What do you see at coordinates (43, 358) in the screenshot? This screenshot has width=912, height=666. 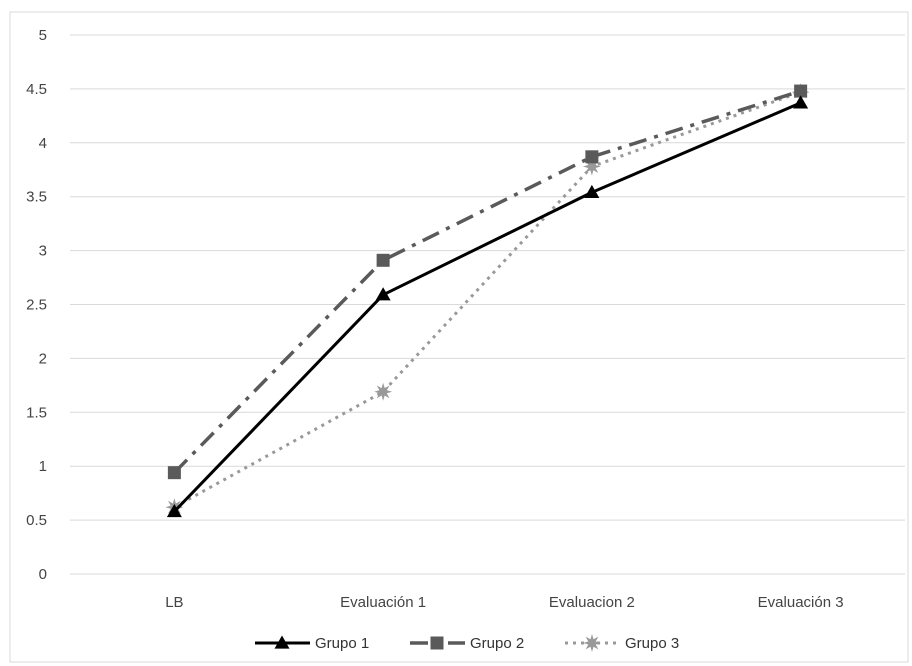 I see `y-tick-label: 2` at bounding box center [43, 358].